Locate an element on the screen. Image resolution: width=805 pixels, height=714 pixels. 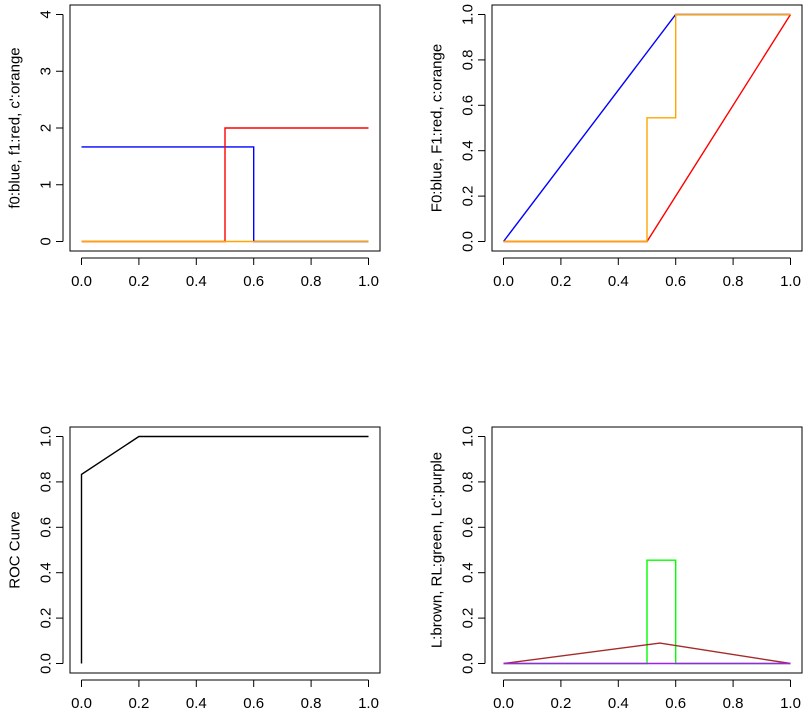
y-axis-label: f0:blue, f1:red, c':orange is located at coordinates (15, 127).